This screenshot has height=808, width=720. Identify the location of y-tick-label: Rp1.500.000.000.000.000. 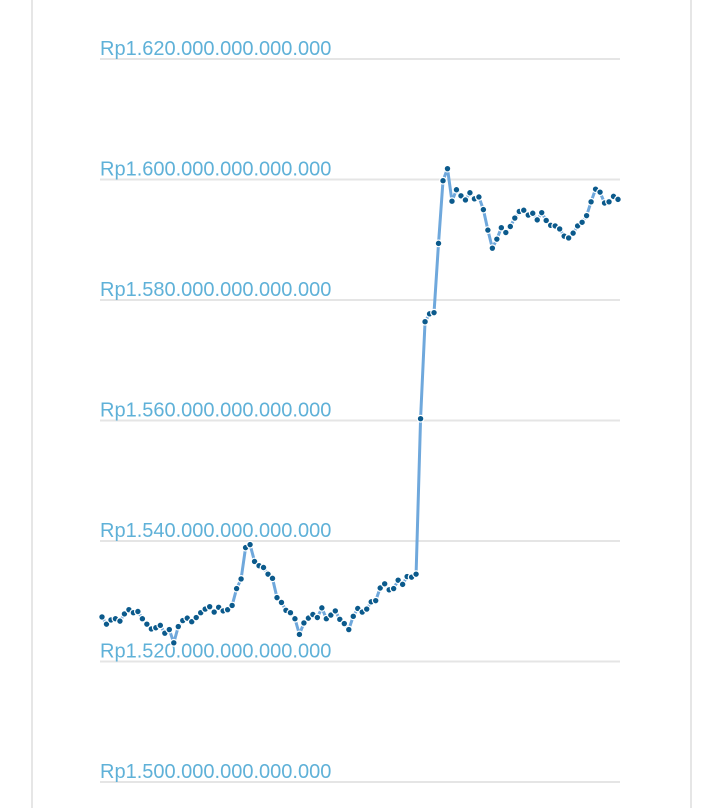
(215, 772).